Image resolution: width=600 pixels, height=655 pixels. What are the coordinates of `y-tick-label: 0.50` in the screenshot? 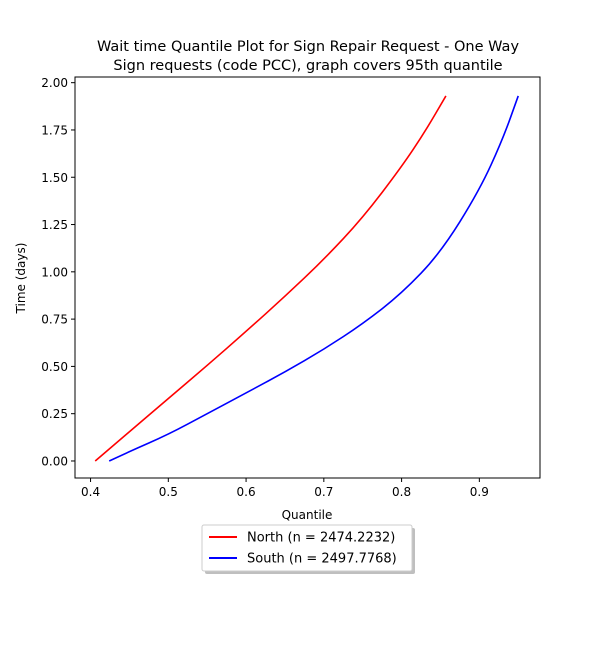 It's located at (54, 367).